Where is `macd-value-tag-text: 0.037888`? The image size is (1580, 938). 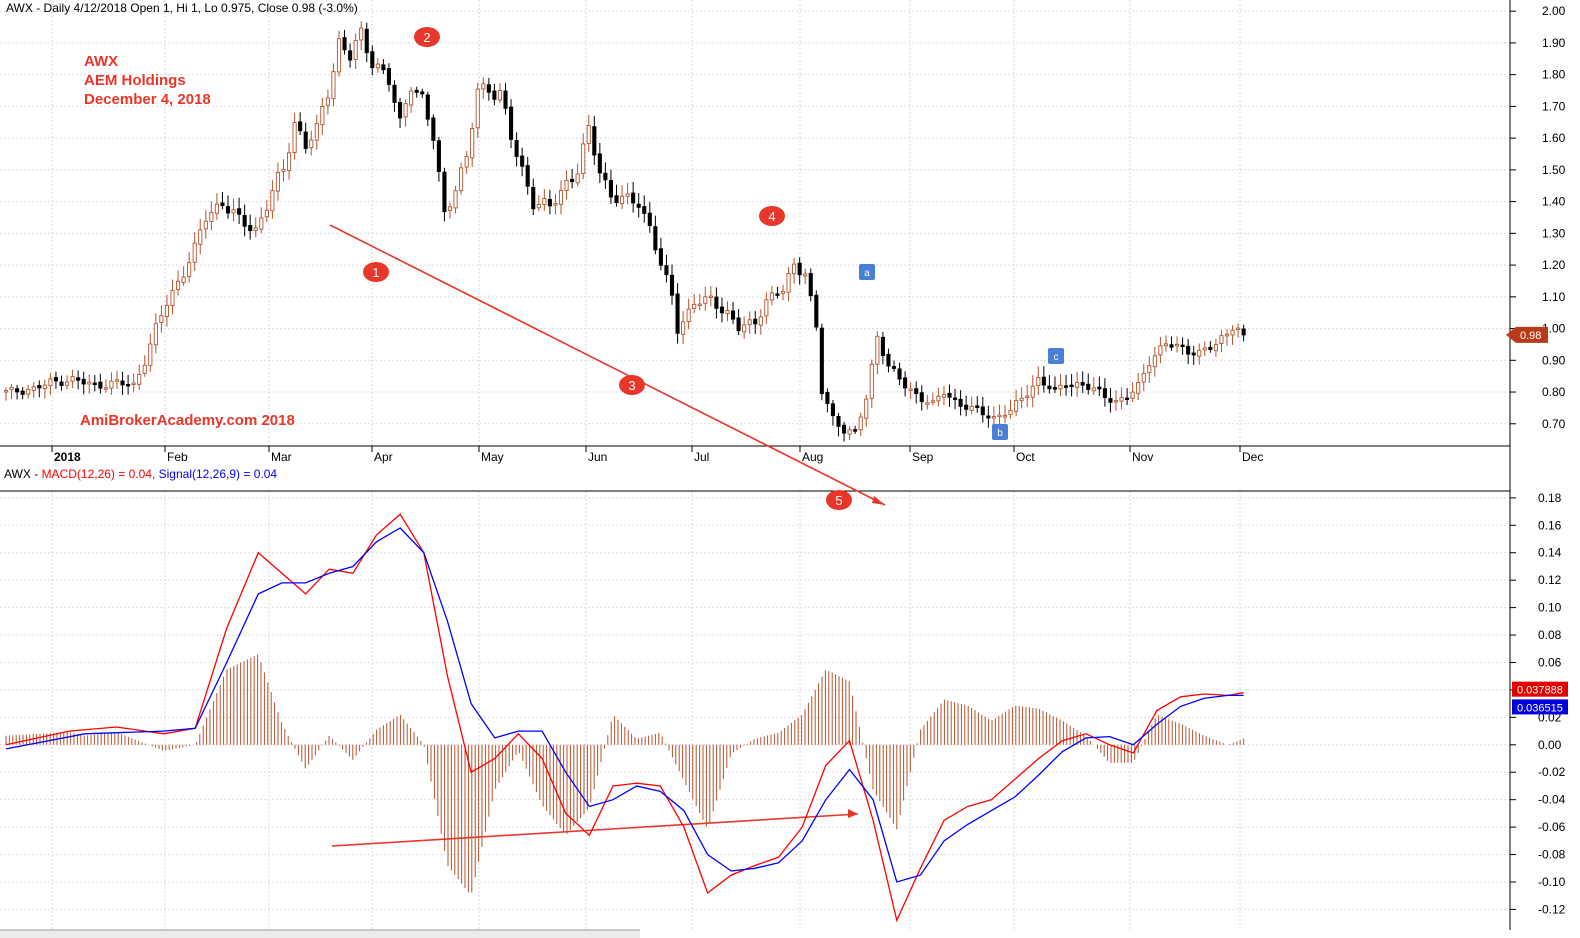 macd-value-tag-text: 0.037888 is located at coordinates (1540, 691).